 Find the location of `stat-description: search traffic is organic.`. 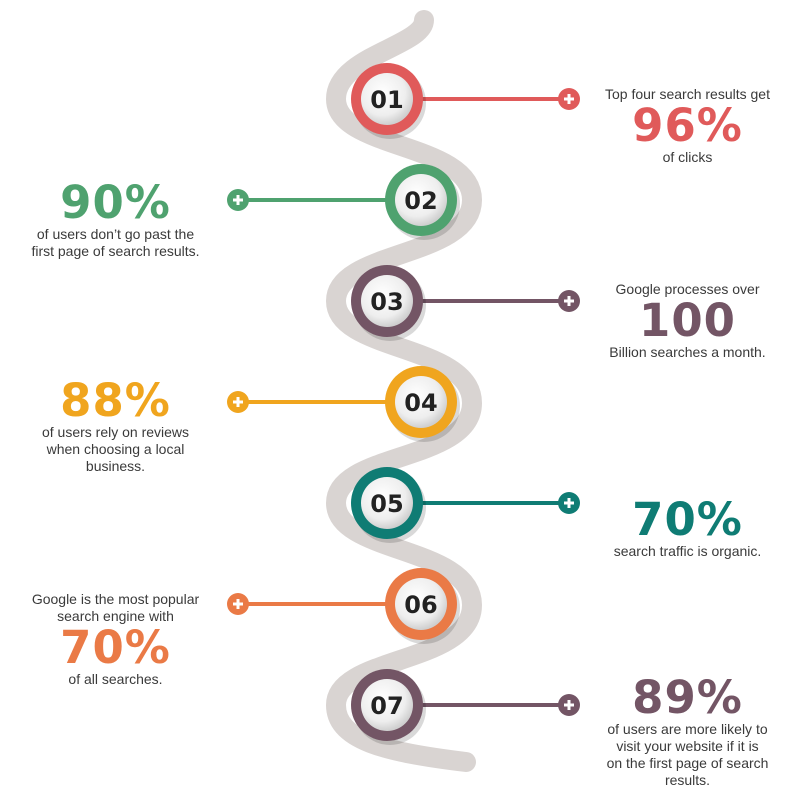

stat-description: search traffic is organic. is located at coordinates (687, 551).